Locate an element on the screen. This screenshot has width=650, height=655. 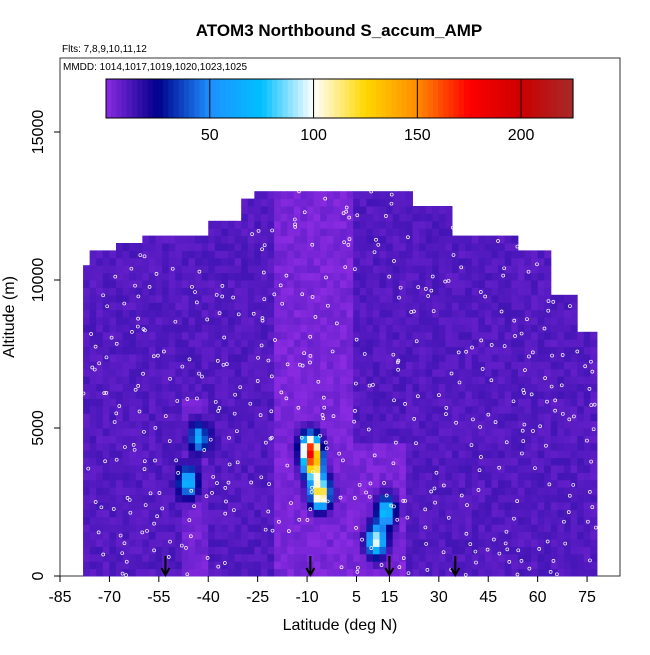
colorbar-cell is located at coordinates (430, 98).